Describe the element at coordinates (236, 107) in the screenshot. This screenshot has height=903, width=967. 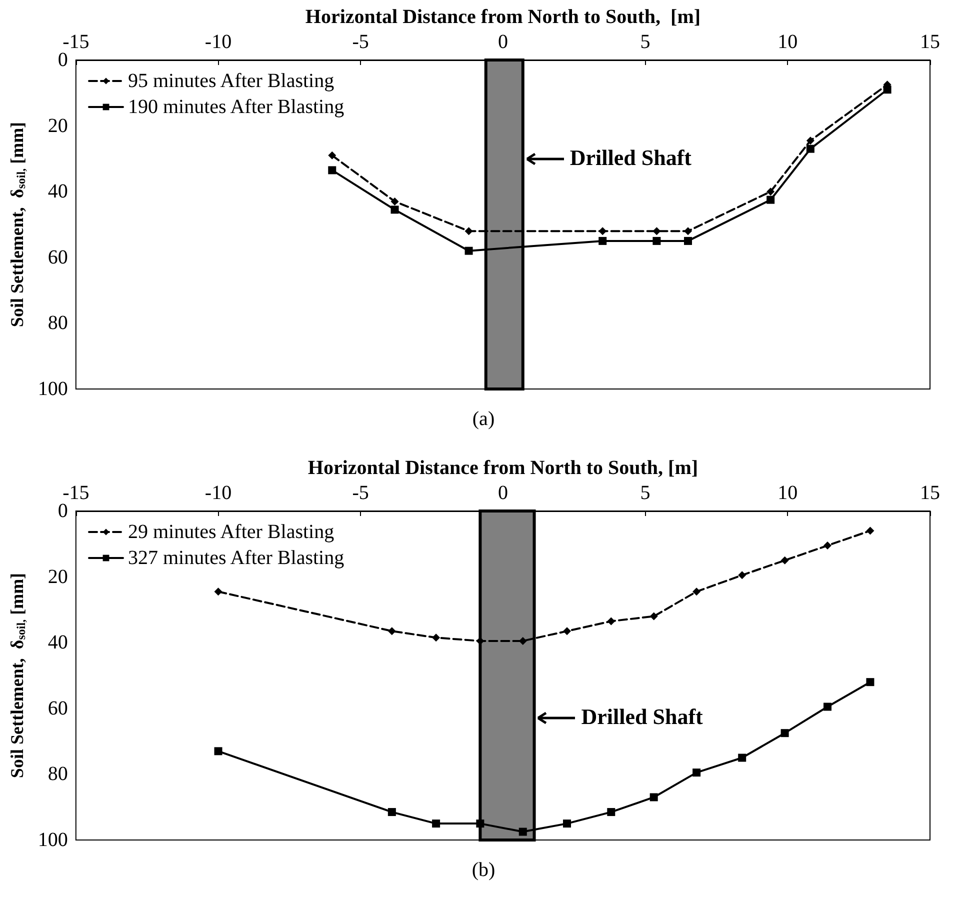
I see `legend-label: 190 minutes After Blasting` at that location.